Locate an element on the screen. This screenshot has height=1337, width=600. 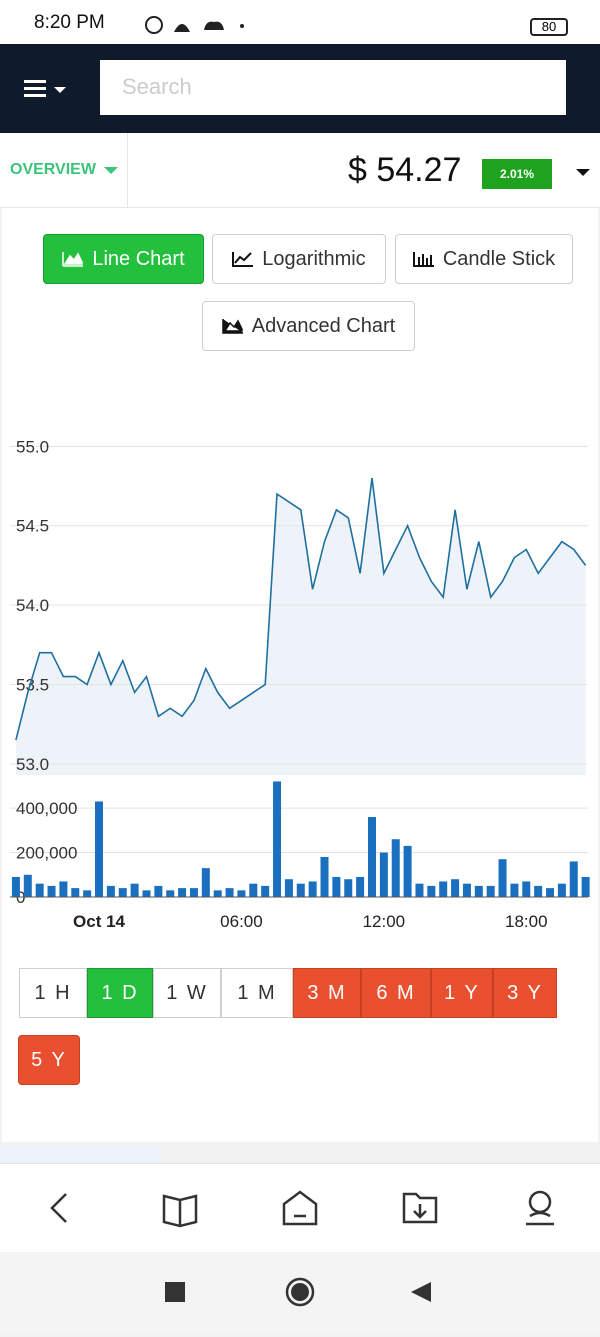
system-nav-icons is located at coordinates (298, 1292).